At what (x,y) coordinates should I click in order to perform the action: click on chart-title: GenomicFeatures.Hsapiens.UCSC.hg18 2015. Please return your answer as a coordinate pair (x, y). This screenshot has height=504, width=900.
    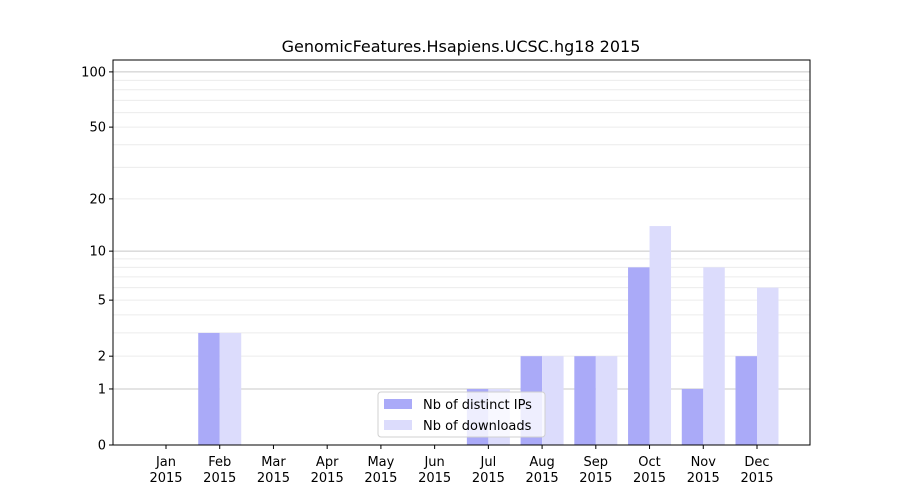
    Looking at the image, I should click on (461, 46).